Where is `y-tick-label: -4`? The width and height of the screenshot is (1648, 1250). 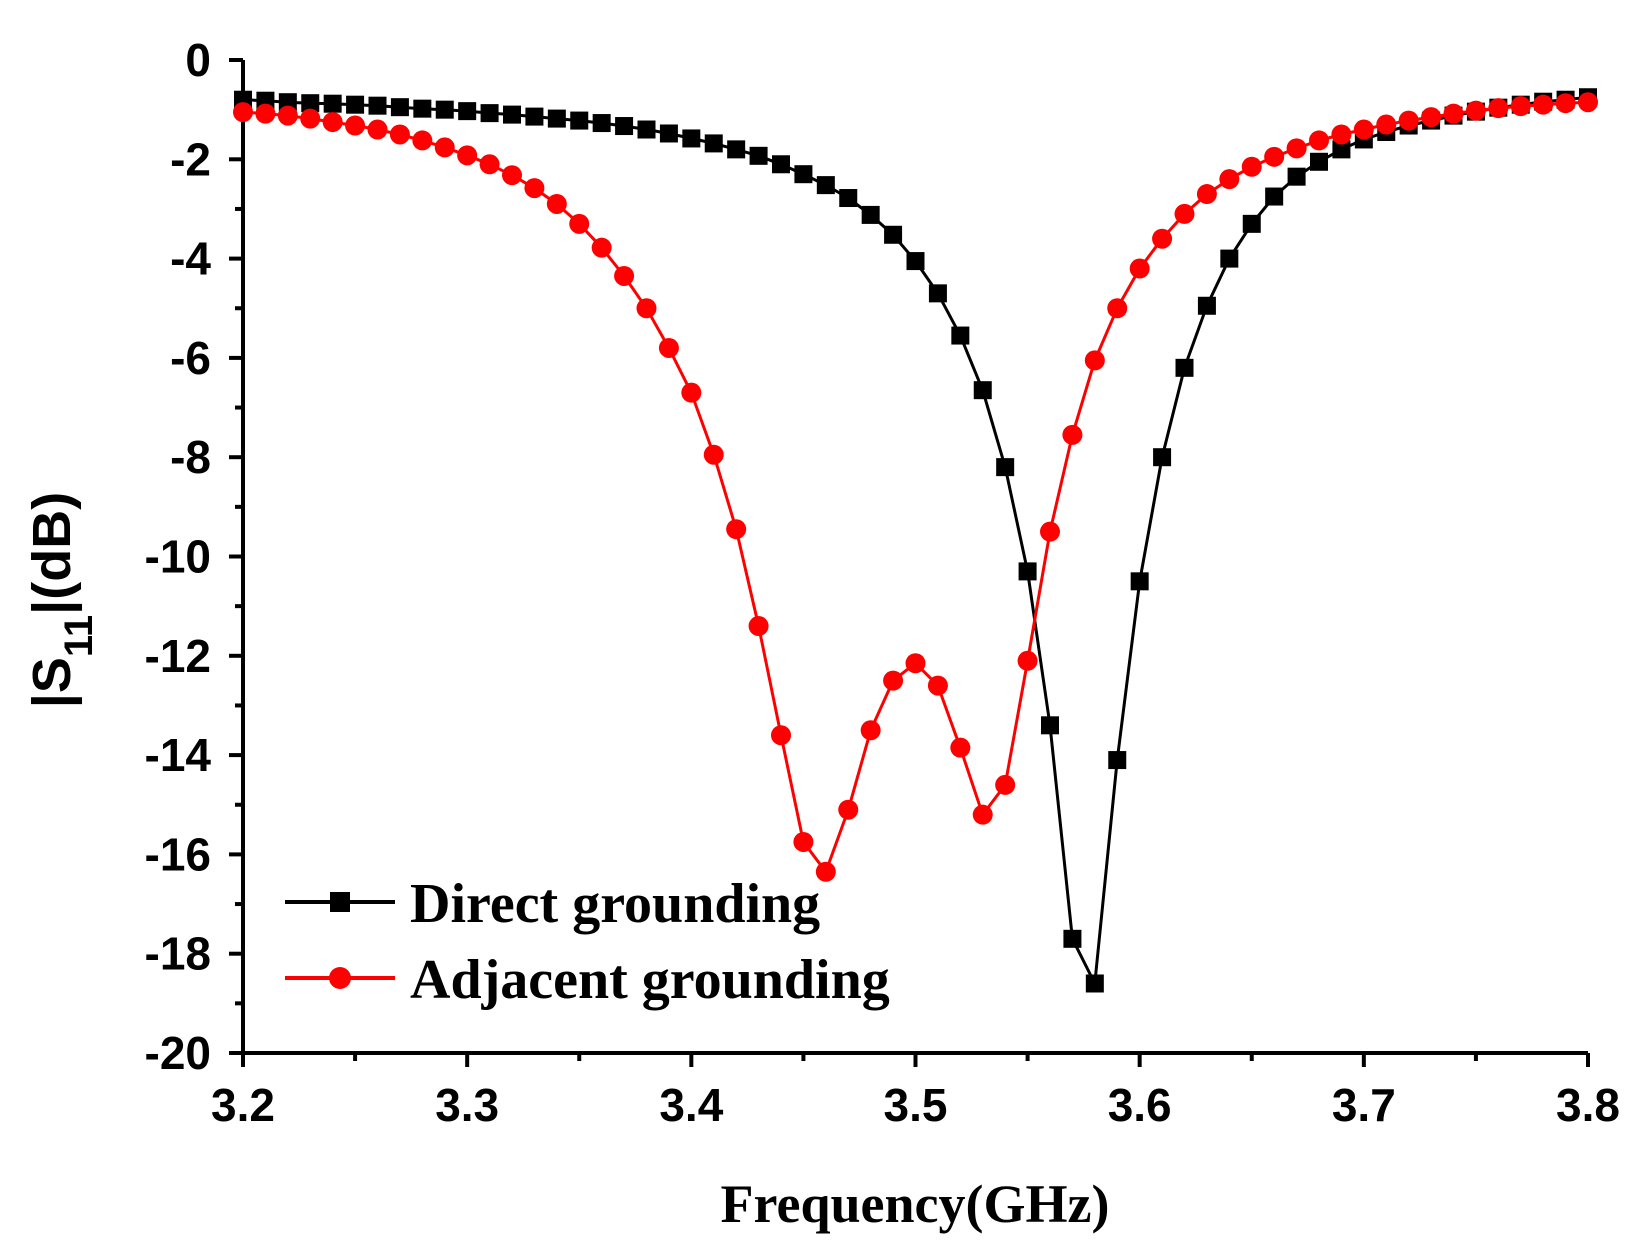
y-tick-label: -4 is located at coordinates (190, 259).